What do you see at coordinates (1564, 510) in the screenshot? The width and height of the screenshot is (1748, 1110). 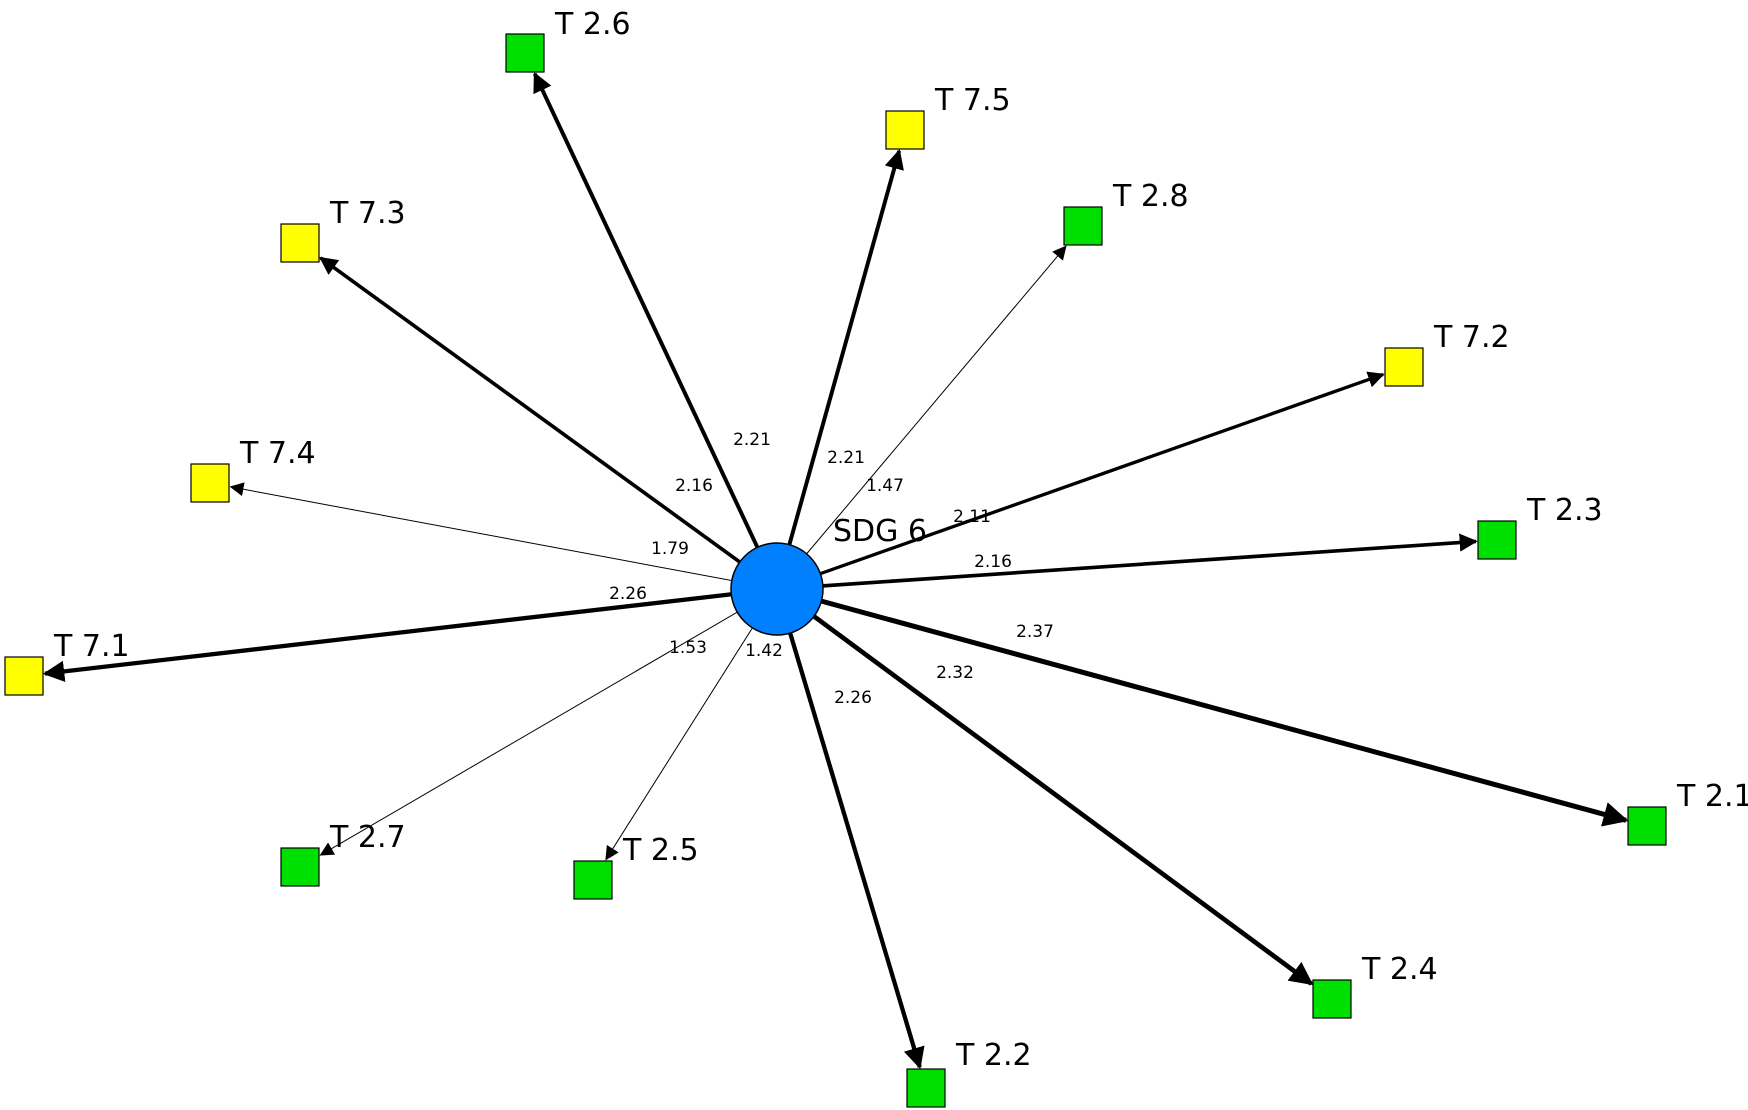 I see `node-label: T 2.3` at bounding box center [1564, 510].